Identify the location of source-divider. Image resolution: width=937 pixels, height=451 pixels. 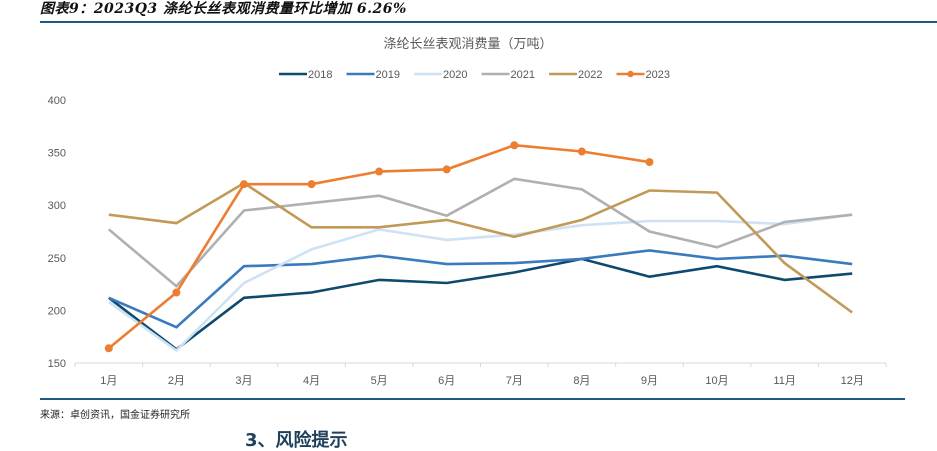
(472, 399).